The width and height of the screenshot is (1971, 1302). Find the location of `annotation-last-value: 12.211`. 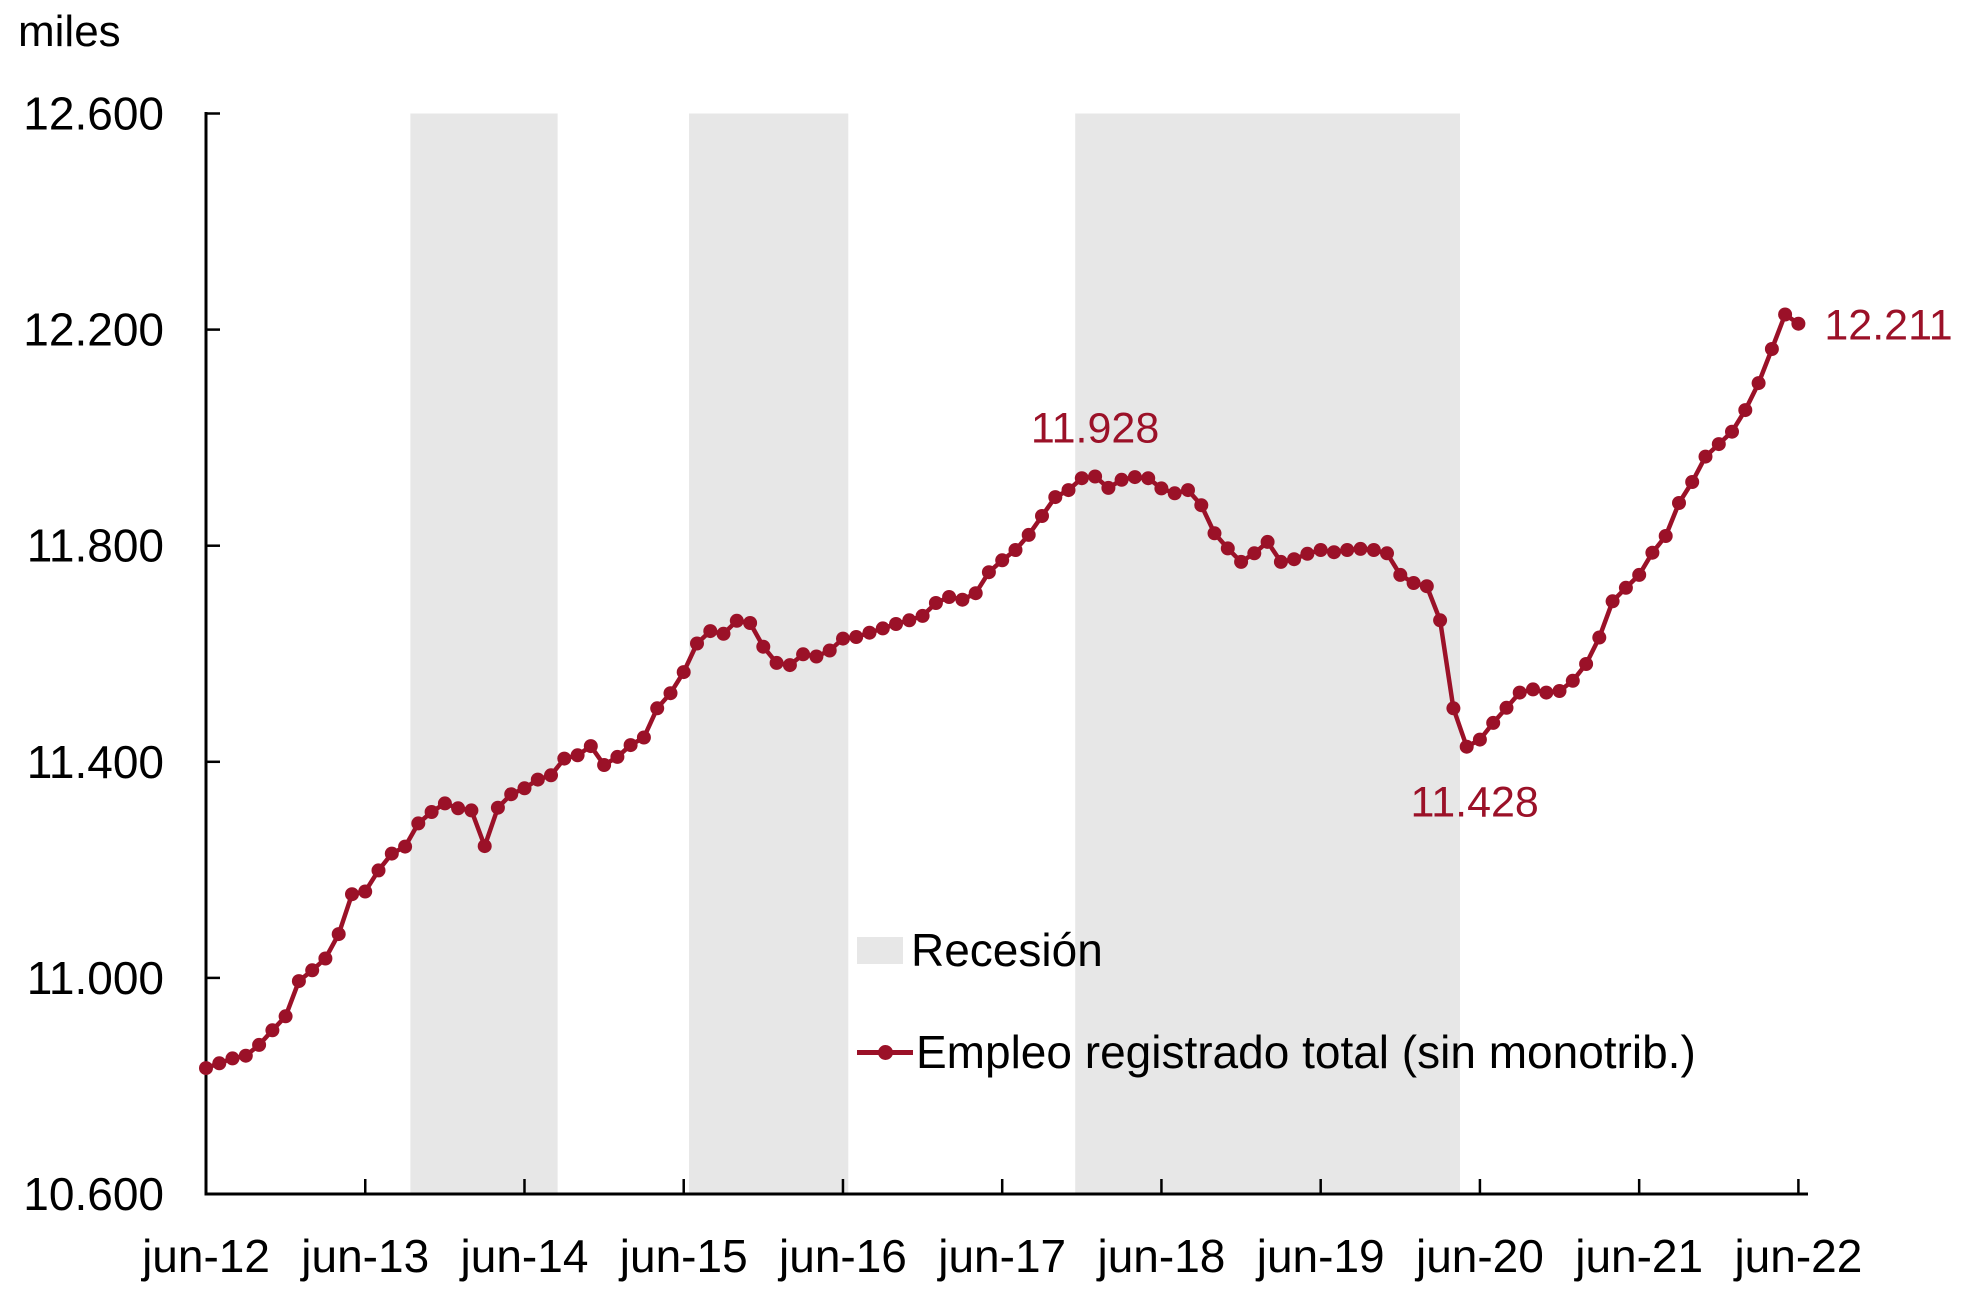

annotation-last-value: 12.211 is located at coordinates (1888, 326).